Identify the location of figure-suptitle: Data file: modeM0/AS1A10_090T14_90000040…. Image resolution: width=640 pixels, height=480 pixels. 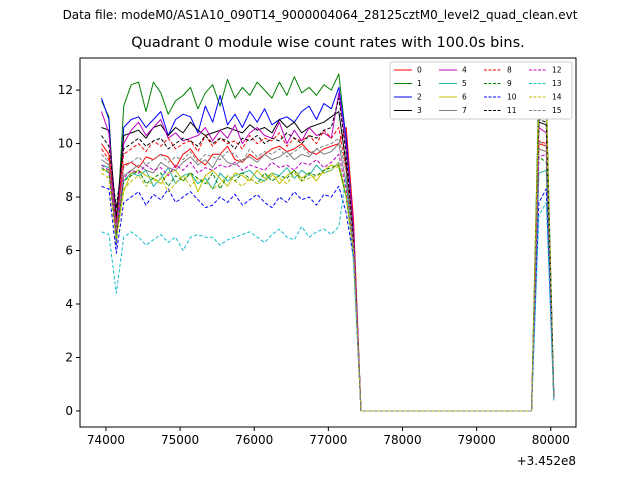
(320, 15).